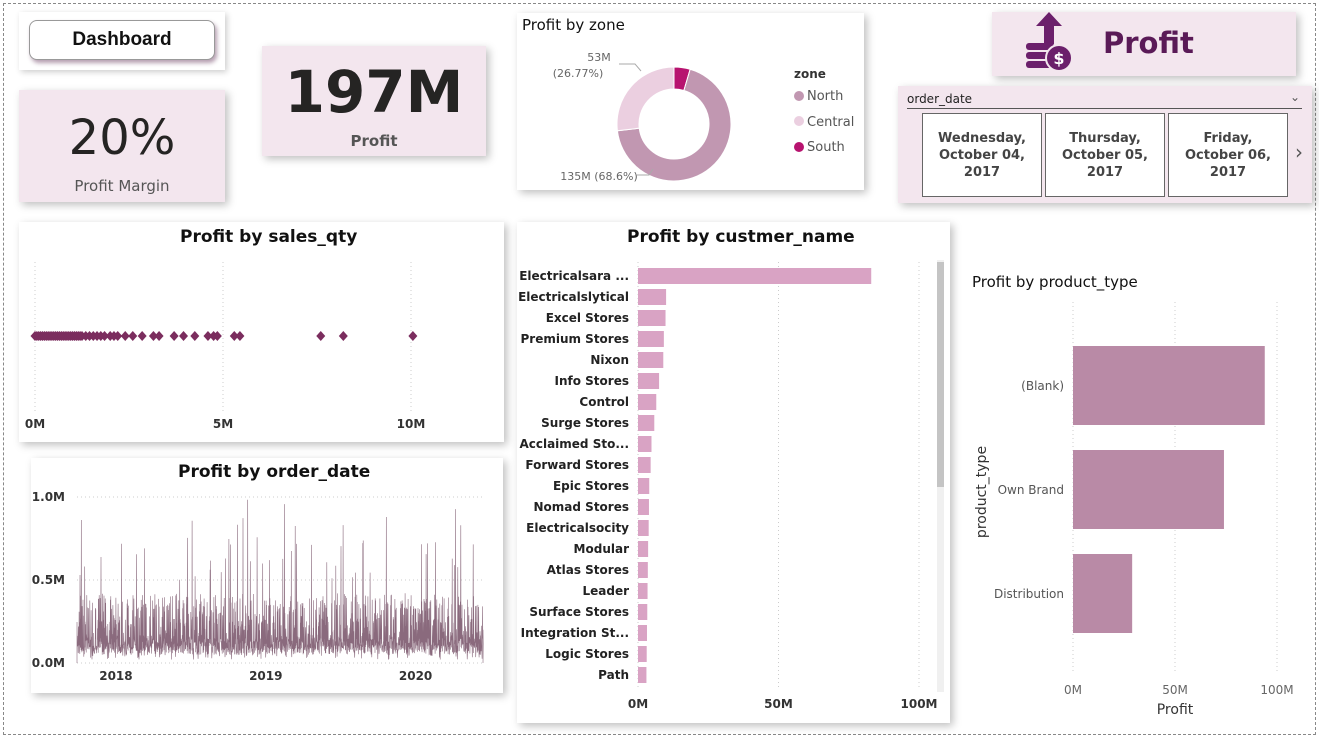 The width and height of the screenshot is (1319, 740). What do you see at coordinates (578, 73) in the screenshot?
I see `central-label-percent: (26.77%)` at bounding box center [578, 73].